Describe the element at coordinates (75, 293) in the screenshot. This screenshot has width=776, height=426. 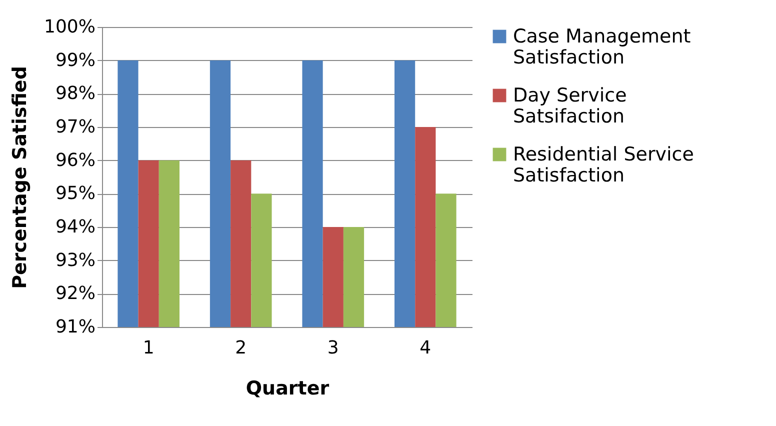
I see `y-tick-label: 92%` at that location.